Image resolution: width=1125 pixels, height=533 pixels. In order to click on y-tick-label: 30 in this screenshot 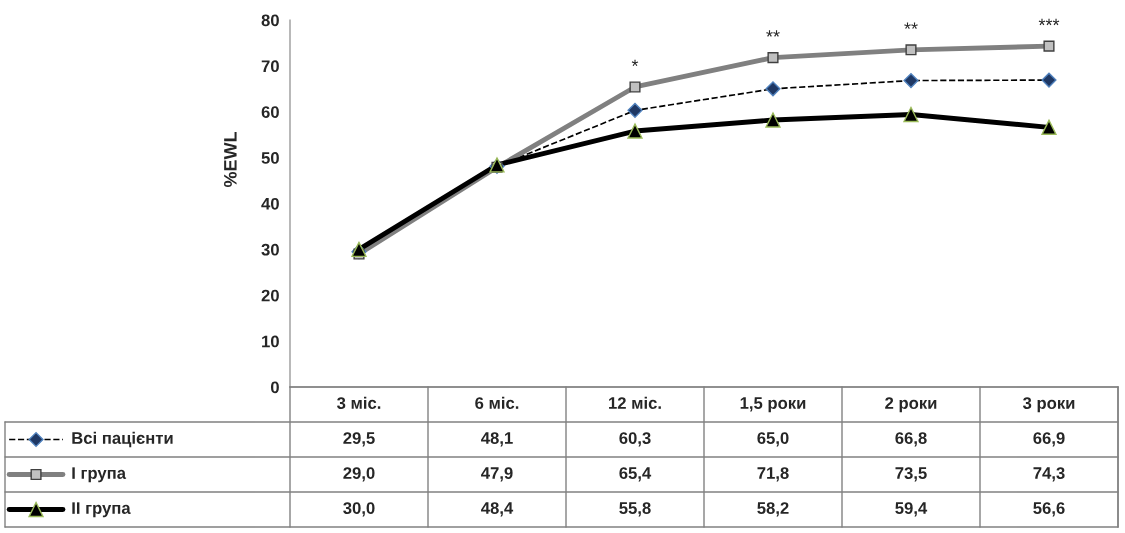, I will do `click(270, 249)`.